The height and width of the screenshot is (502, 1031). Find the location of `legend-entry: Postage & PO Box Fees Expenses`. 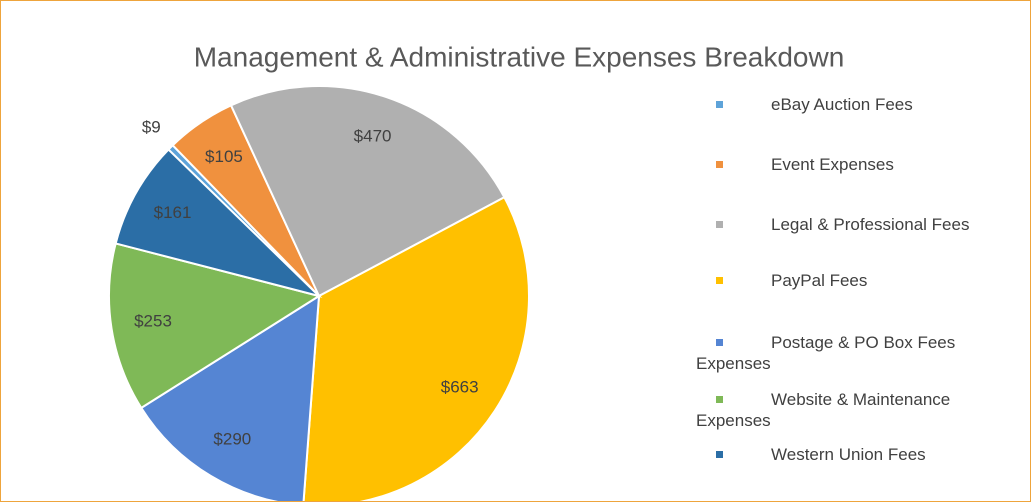

legend-entry: Postage & PO Box Fees Expenses is located at coordinates (858, 353).